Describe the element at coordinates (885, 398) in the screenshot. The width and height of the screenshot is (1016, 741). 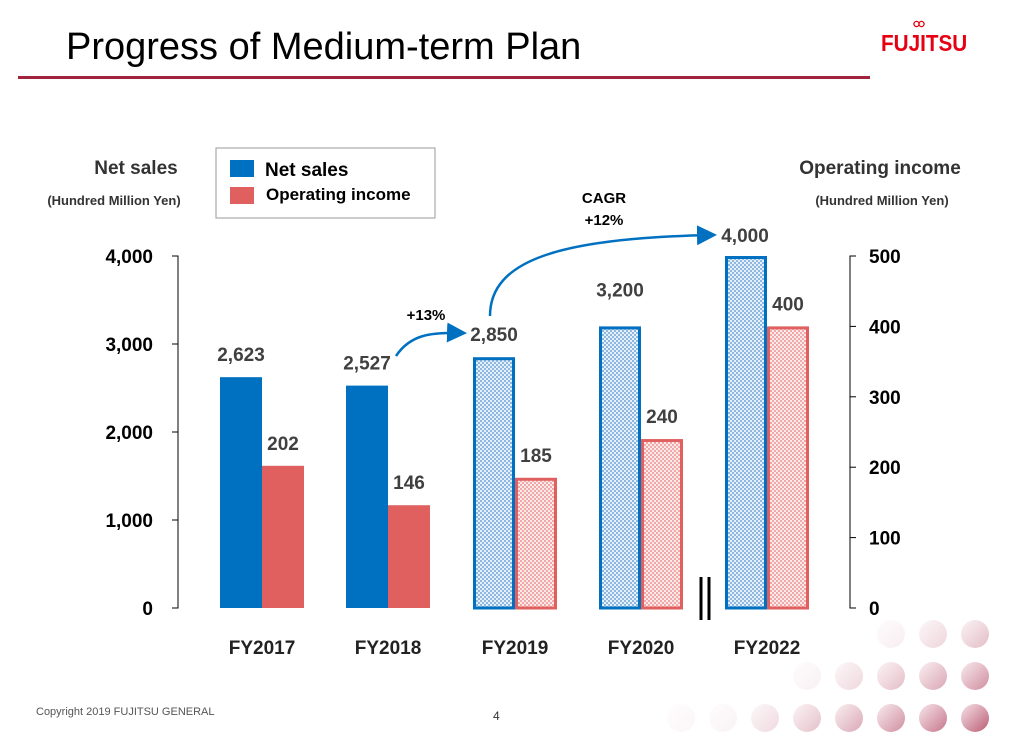
I see `right-axis-tick-label: 300` at that location.